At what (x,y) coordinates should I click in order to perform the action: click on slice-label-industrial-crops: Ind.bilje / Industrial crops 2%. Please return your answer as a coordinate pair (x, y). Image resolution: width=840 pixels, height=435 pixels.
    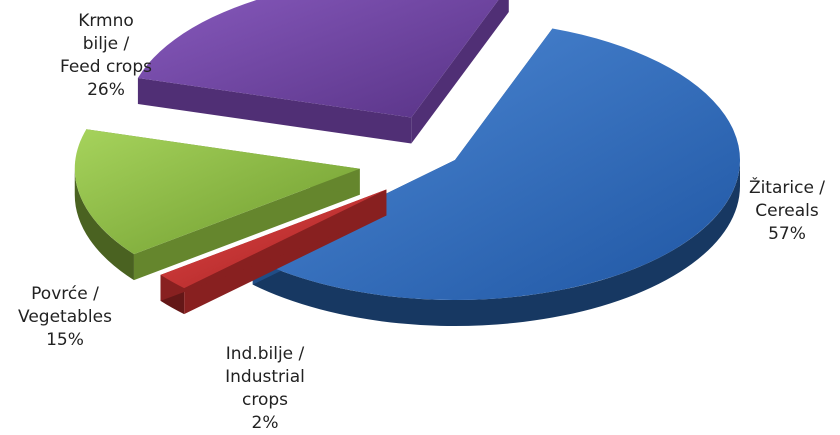
    Looking at the image, I should click on (265, 389).